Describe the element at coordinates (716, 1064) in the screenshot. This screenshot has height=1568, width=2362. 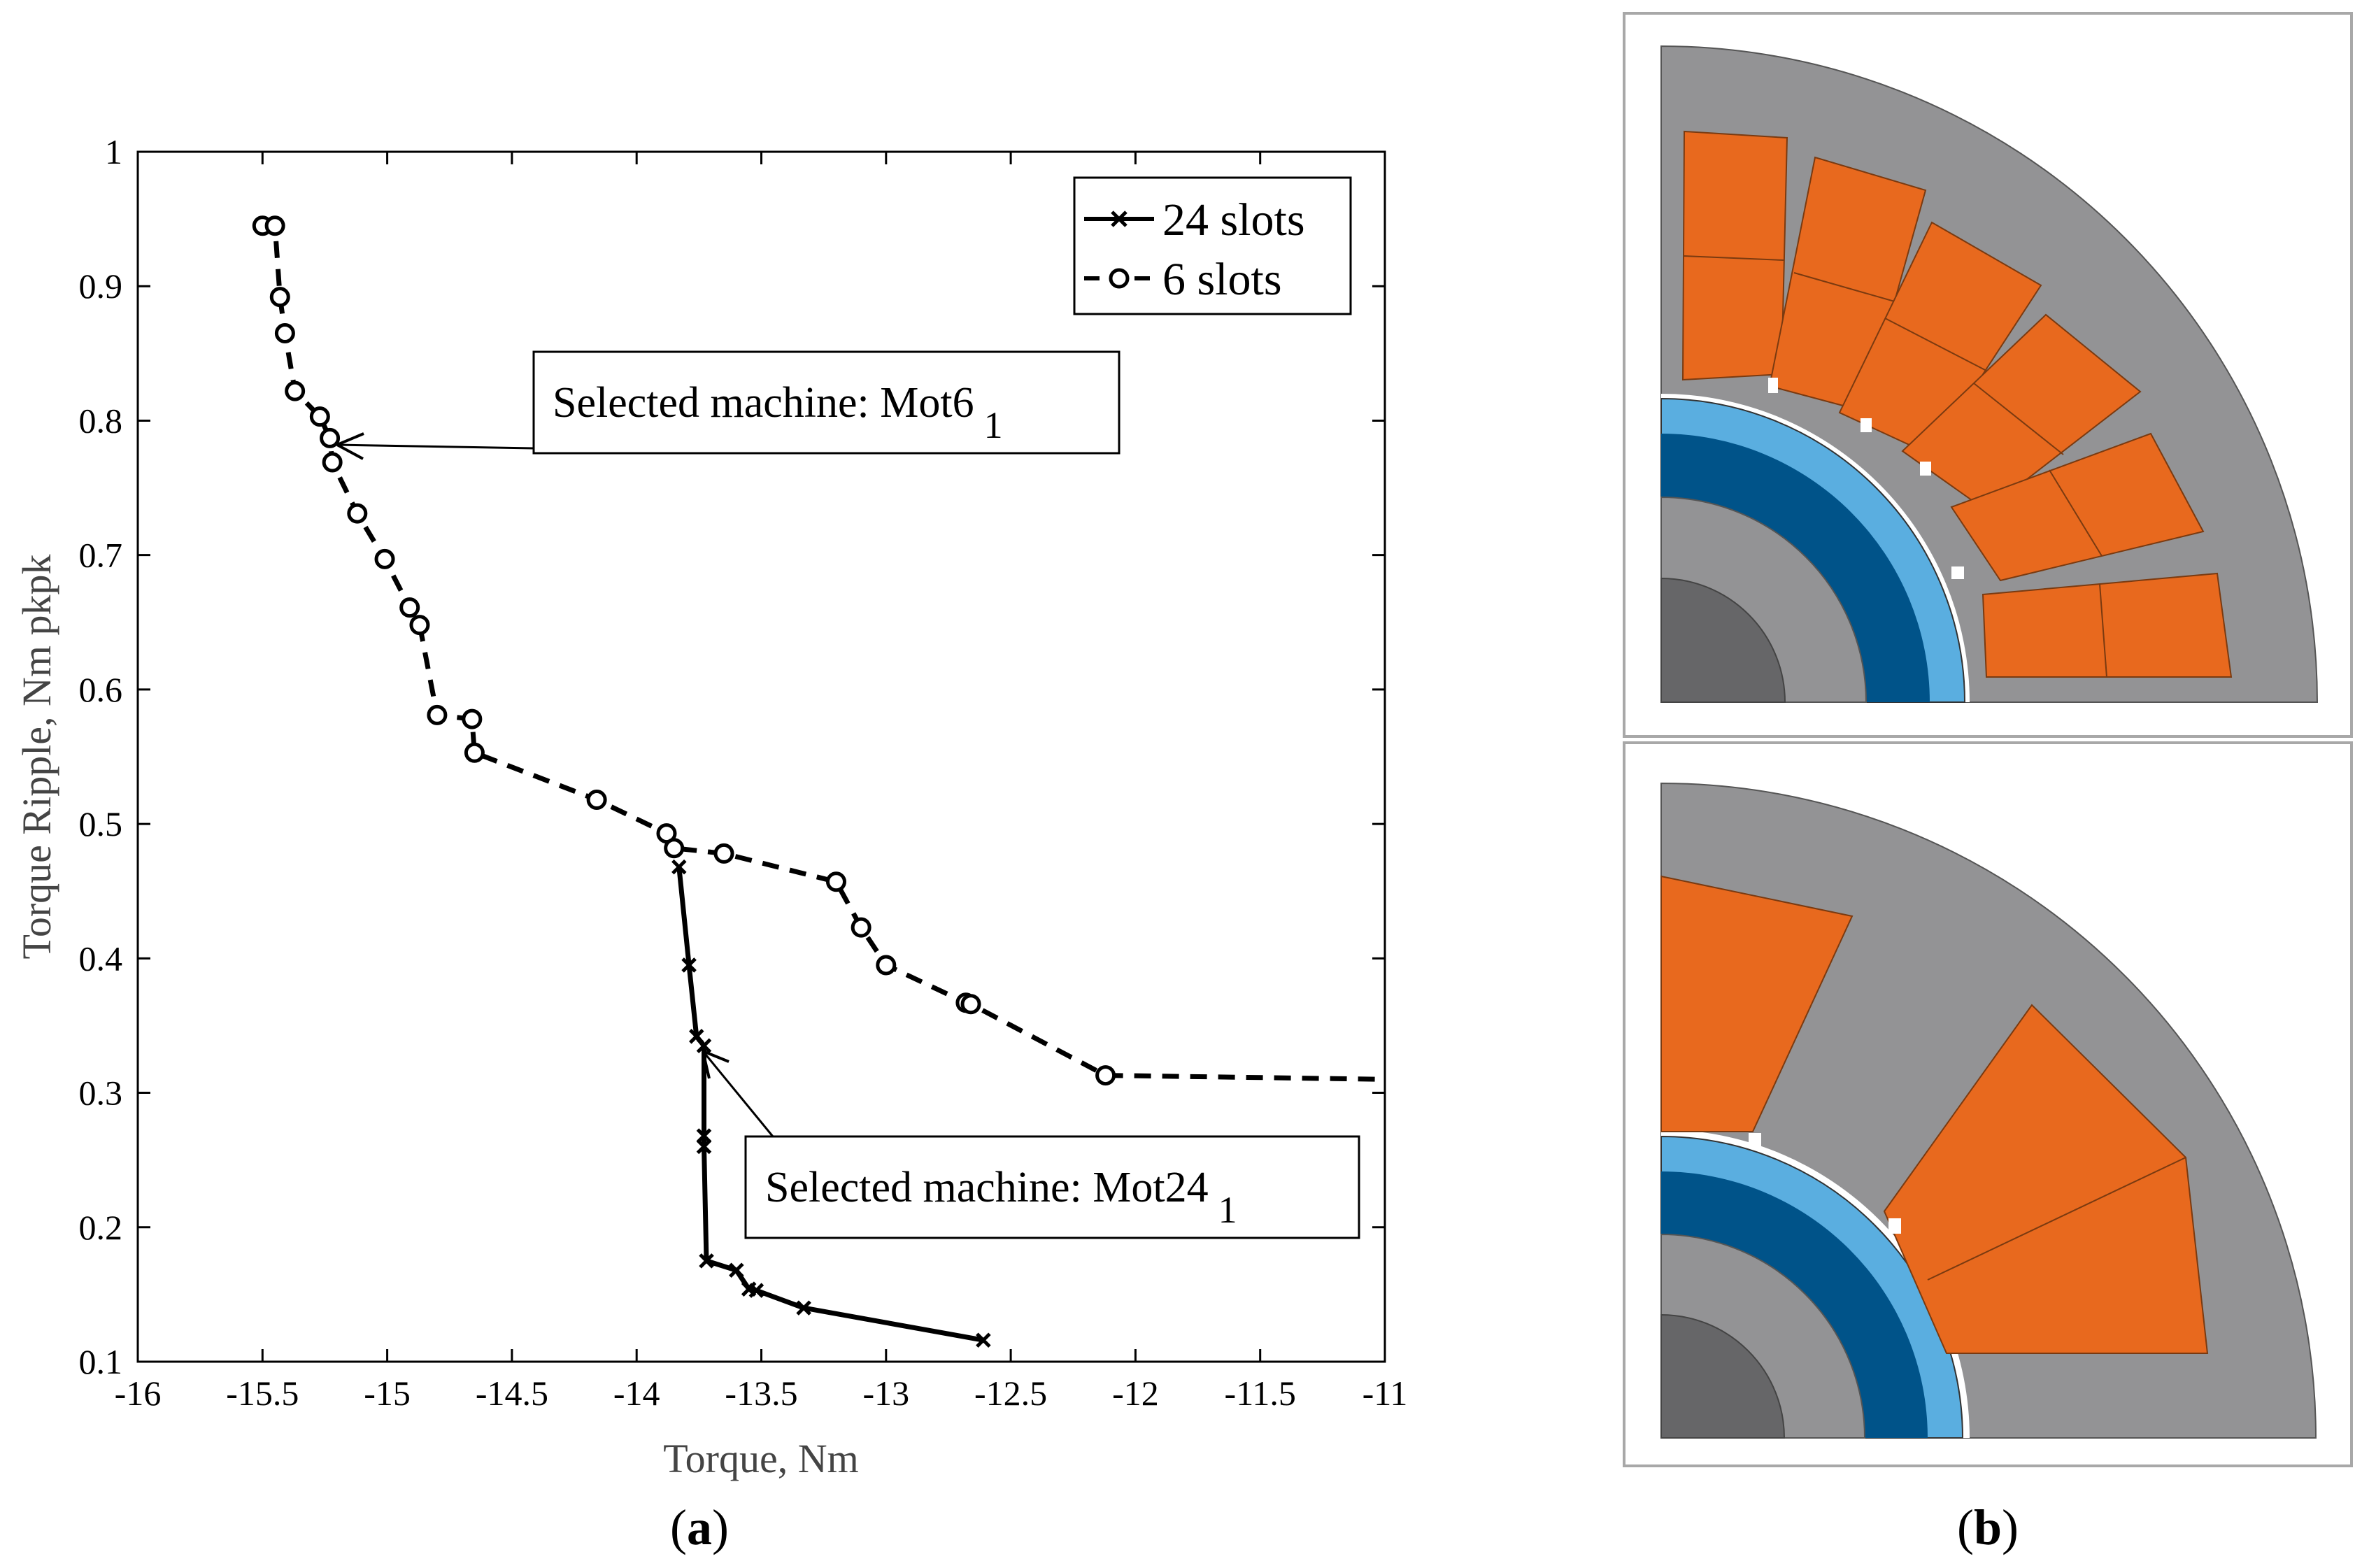
I see `annotation-mot24-arrowhead` at that location.